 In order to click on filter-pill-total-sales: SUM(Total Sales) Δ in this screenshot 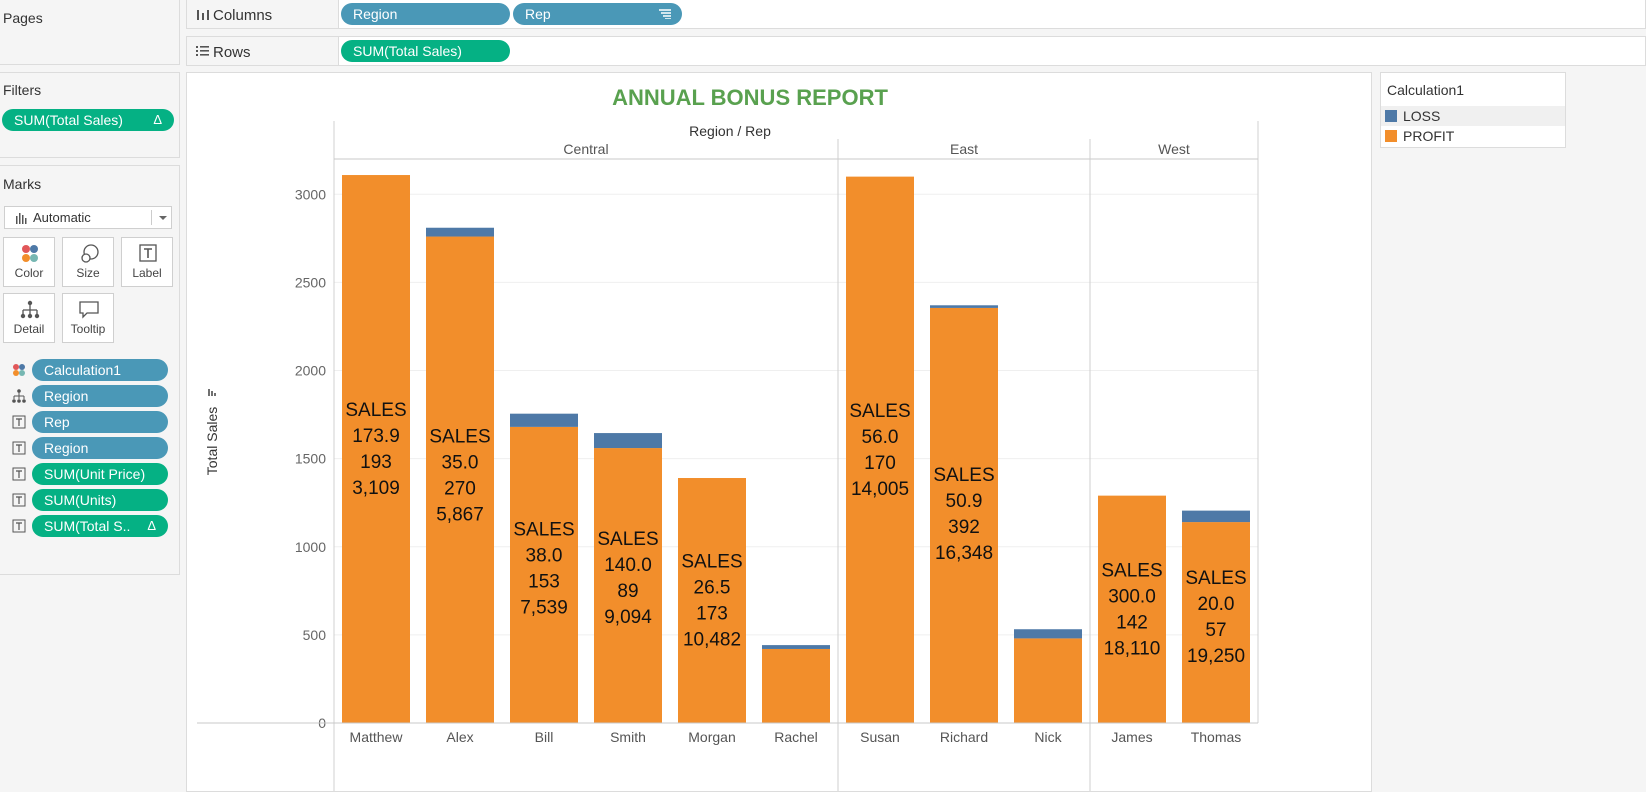, I will do `click(88, 120)`.